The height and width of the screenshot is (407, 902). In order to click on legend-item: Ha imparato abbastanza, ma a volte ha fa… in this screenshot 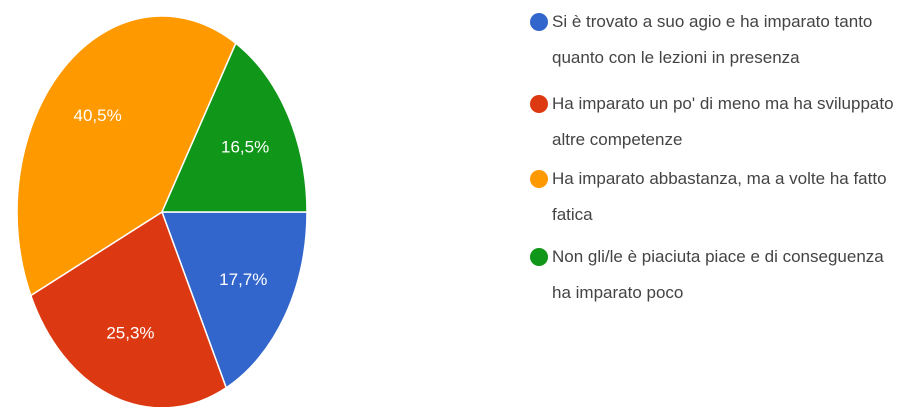, I will do `click(716, 197)`.